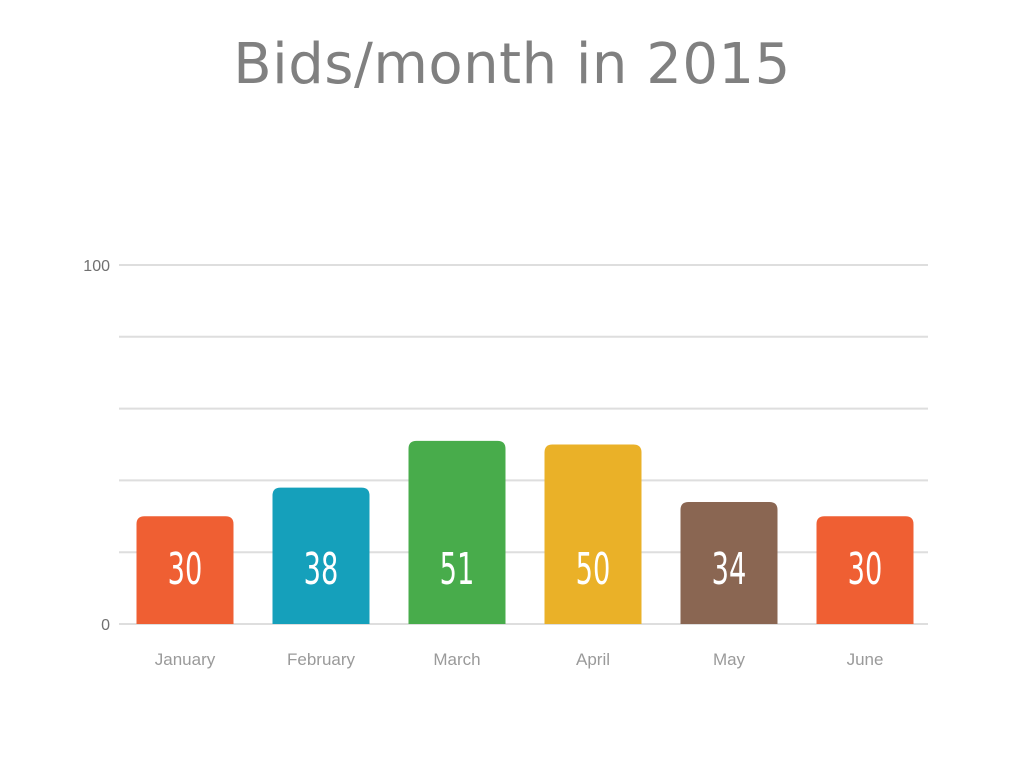 The image size is (1024, 768). Describe the element at coordinates (512, 64) in the screenshot. I see `chart-title: Bids/month in 2015` at that location.